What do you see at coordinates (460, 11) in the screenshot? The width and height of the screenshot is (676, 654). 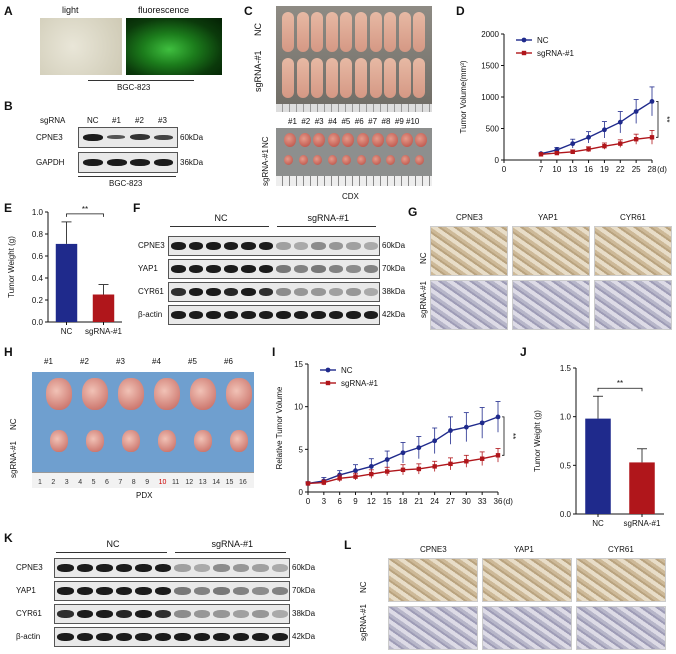 I see `panel-label-d: D` at bounding box center [460, 11].